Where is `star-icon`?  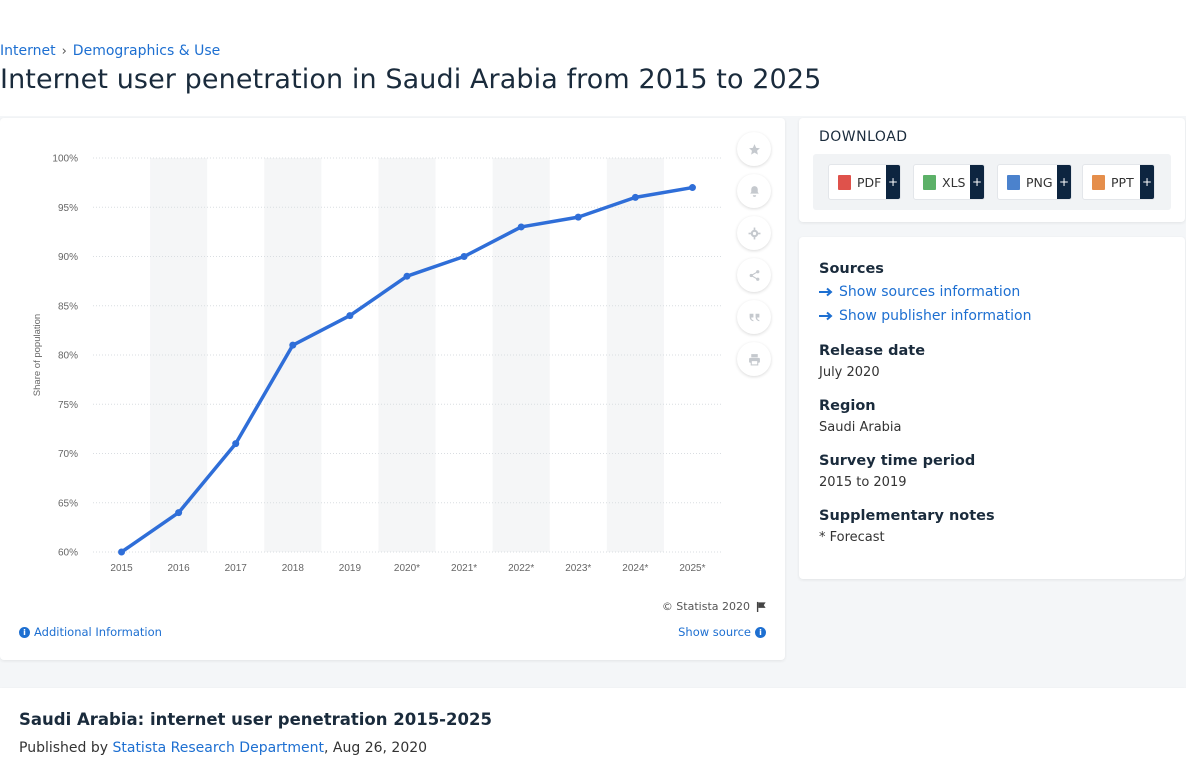 star-icon is located at coordinates (754, 149).